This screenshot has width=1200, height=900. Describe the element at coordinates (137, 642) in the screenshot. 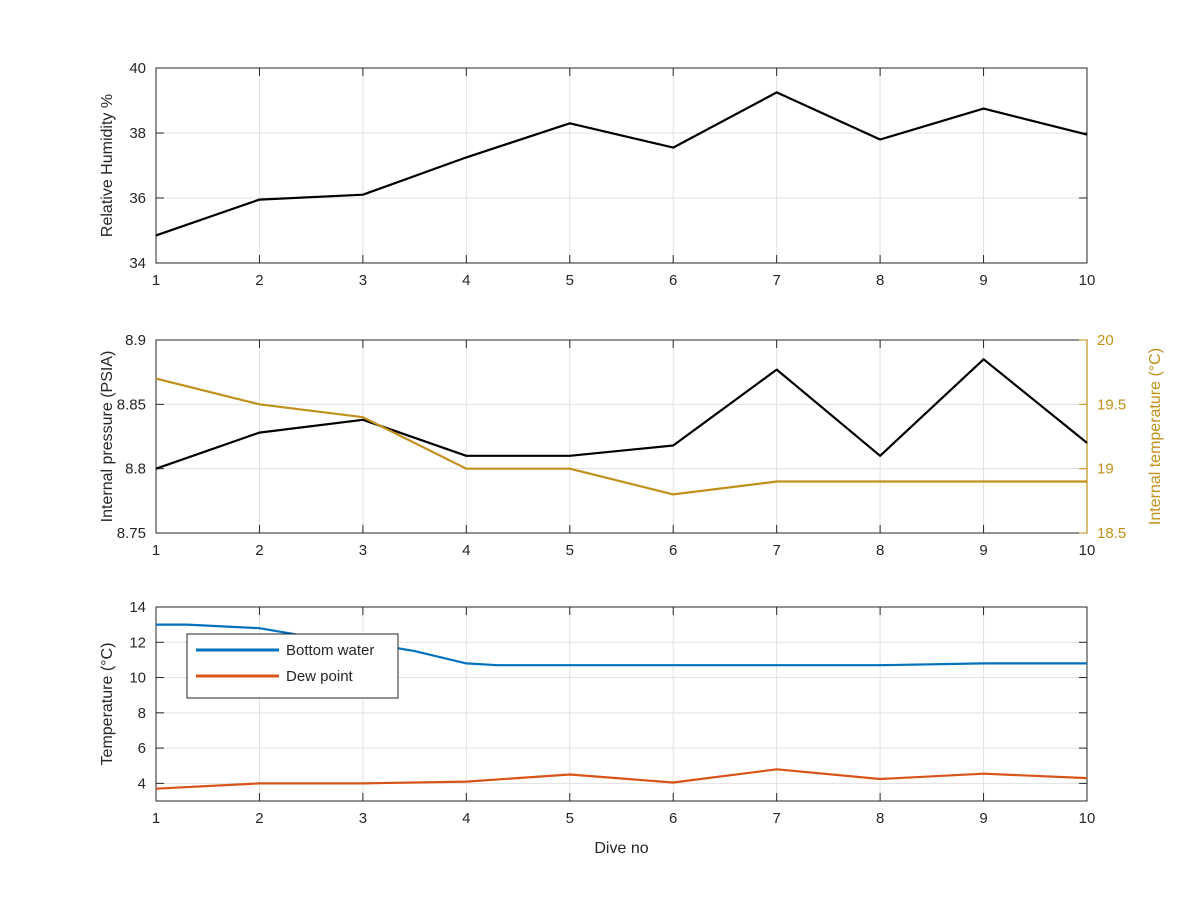

I see `y-tick-label: 12` at that location.